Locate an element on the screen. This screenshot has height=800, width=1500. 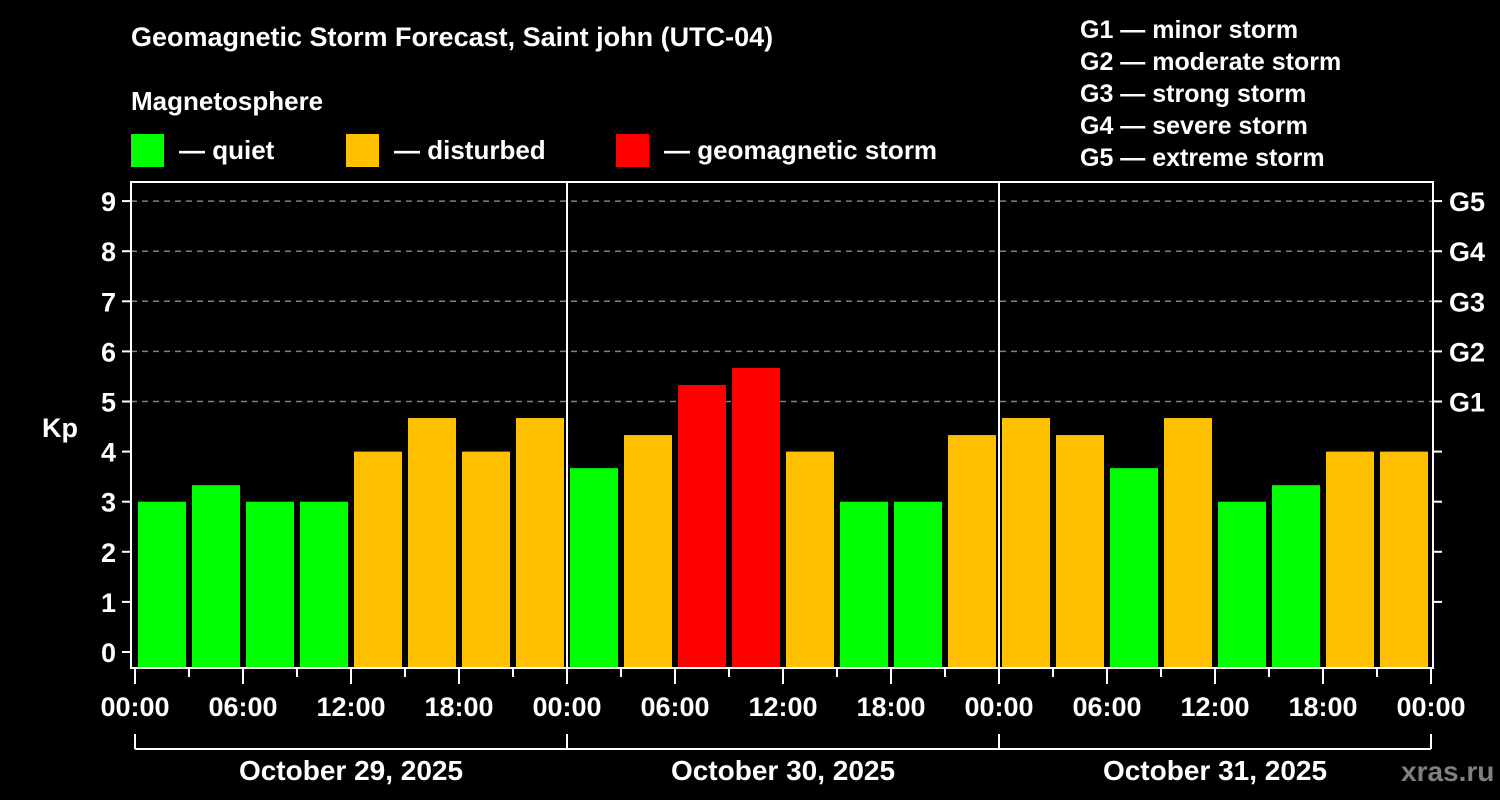
g4-description: G4 — severe storm is located at coordinates (1194, 126).